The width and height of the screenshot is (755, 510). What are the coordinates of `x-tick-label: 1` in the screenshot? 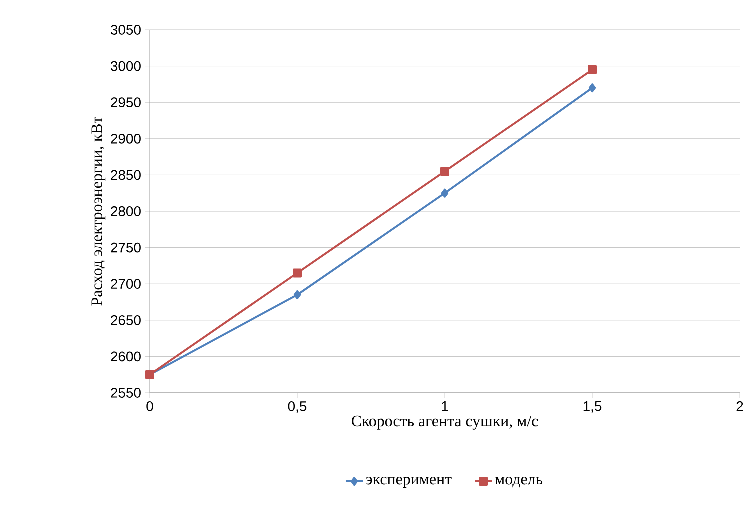 It's located at (445, 407).